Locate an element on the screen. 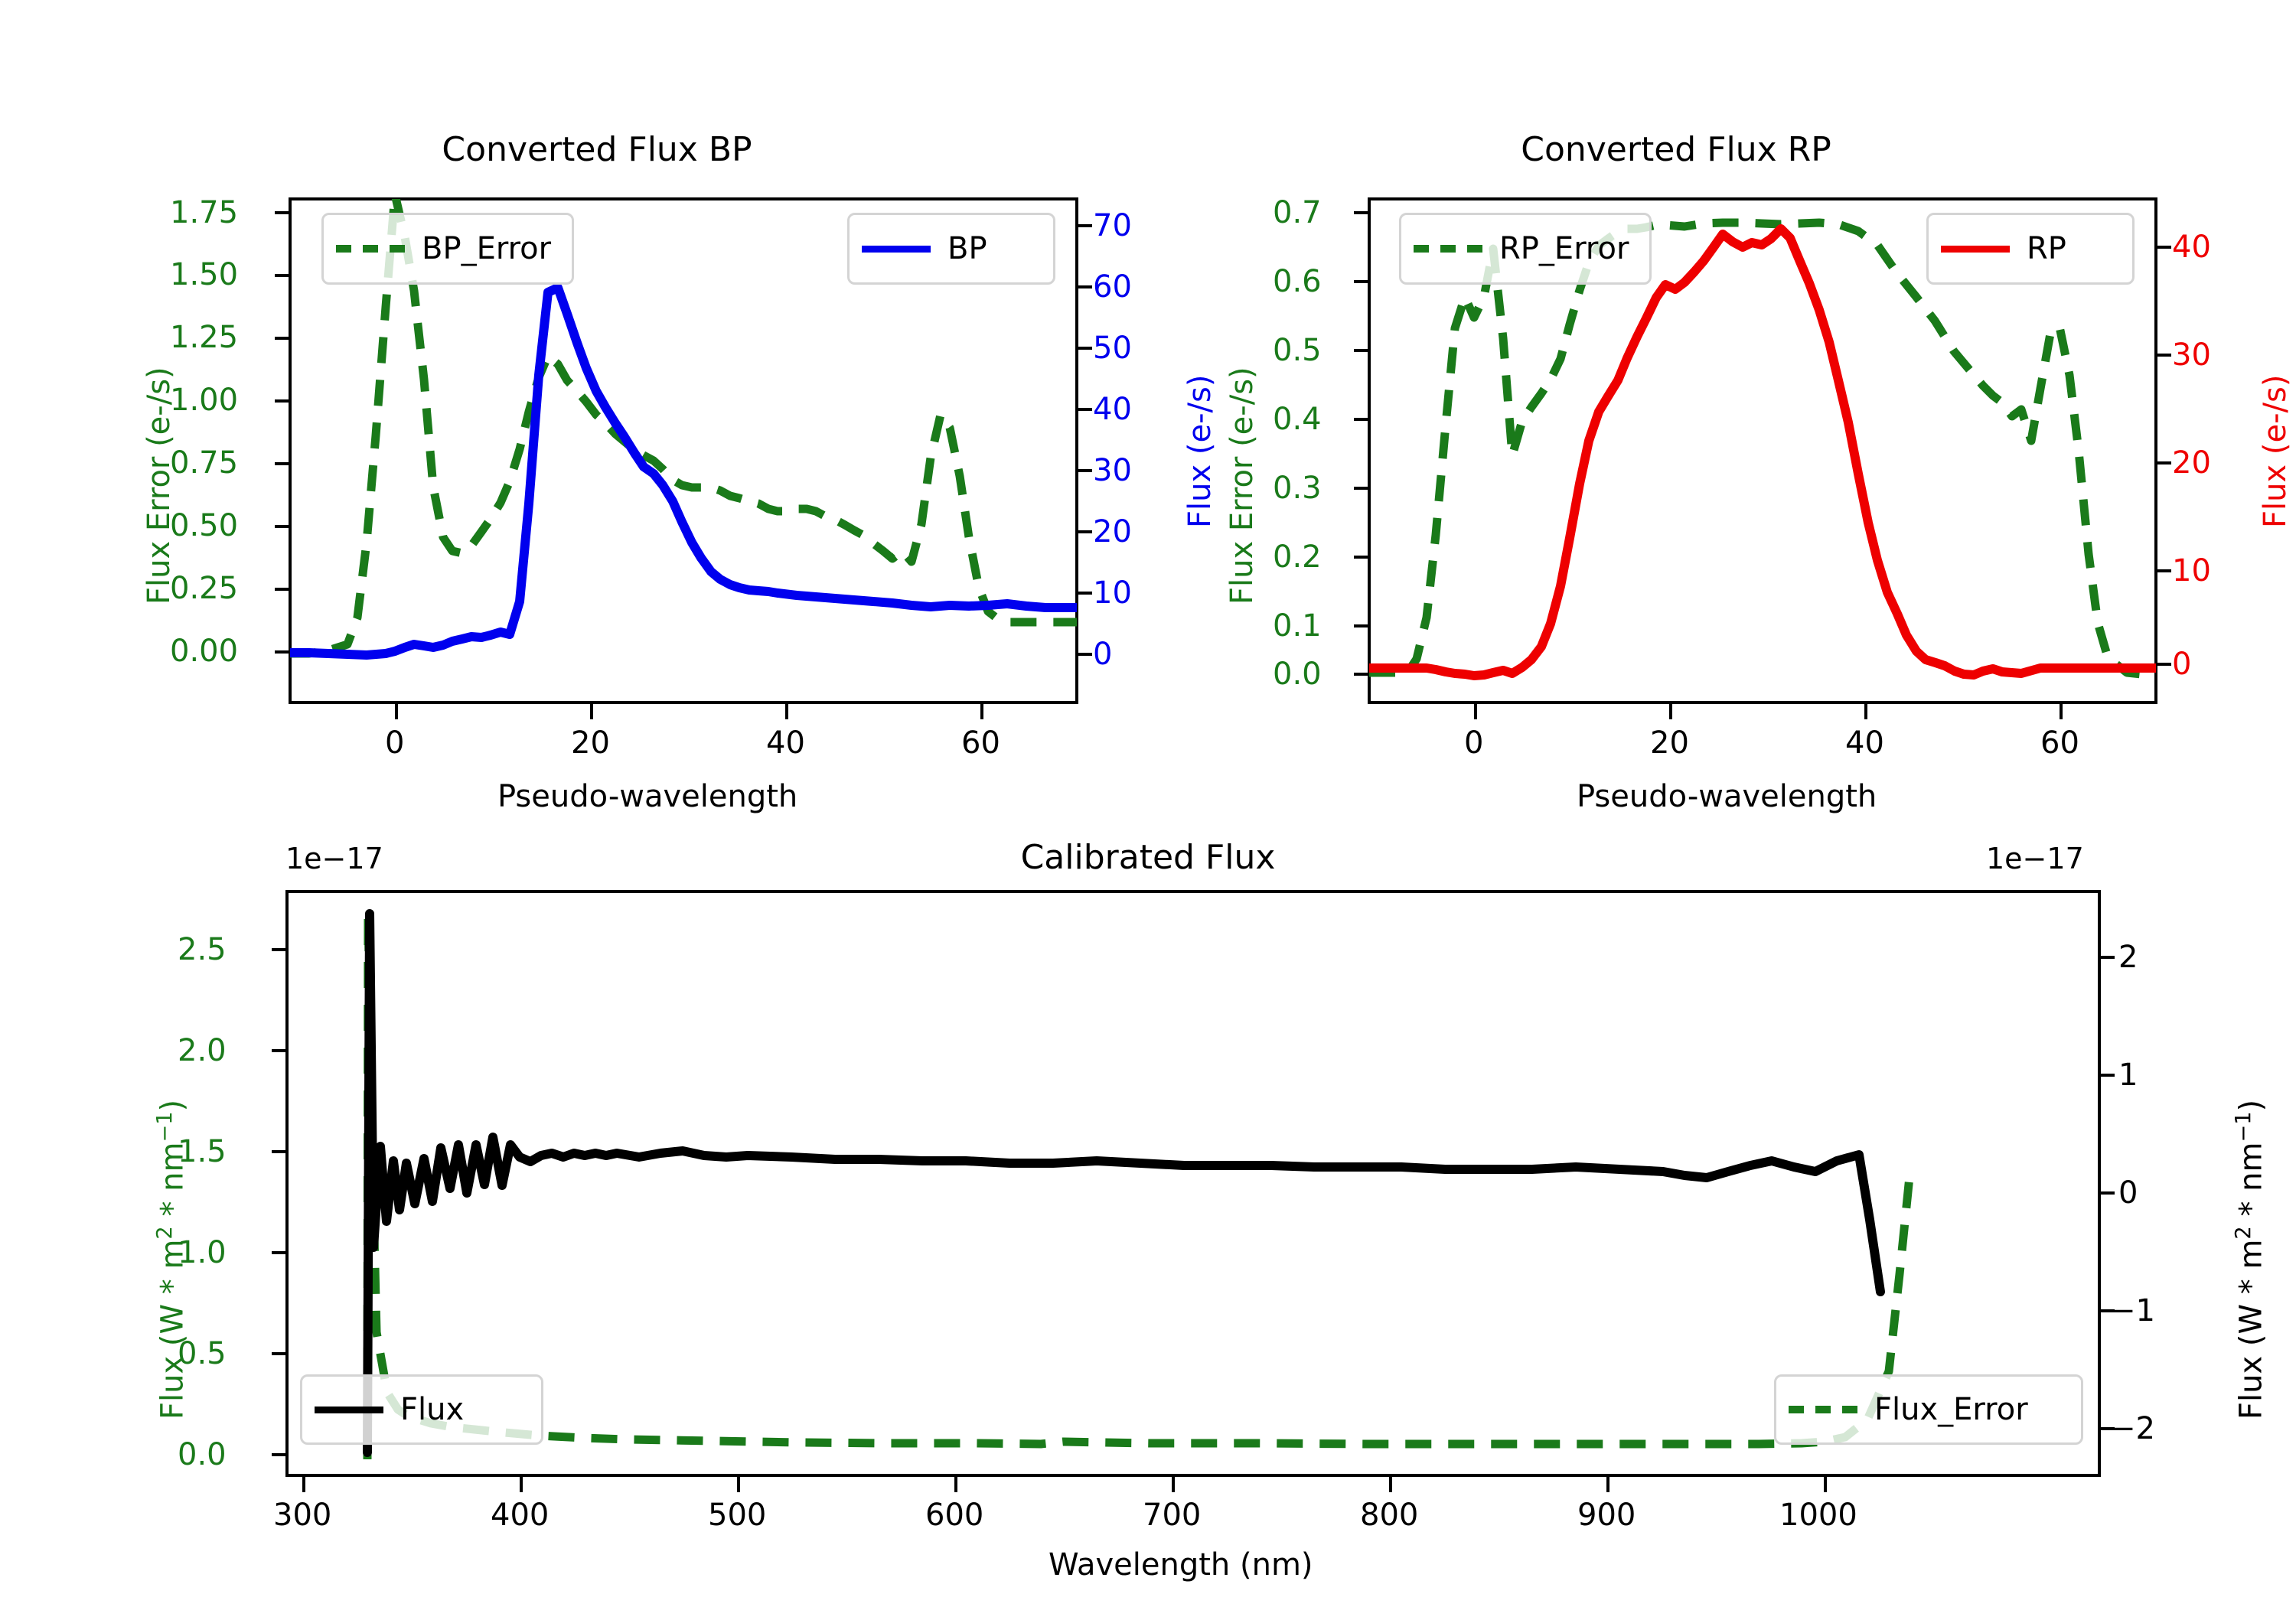 The height and width of the screenshot is (1607, 2296). bp-ytick-right-20: 20 is located at coordinates (1112, 531).